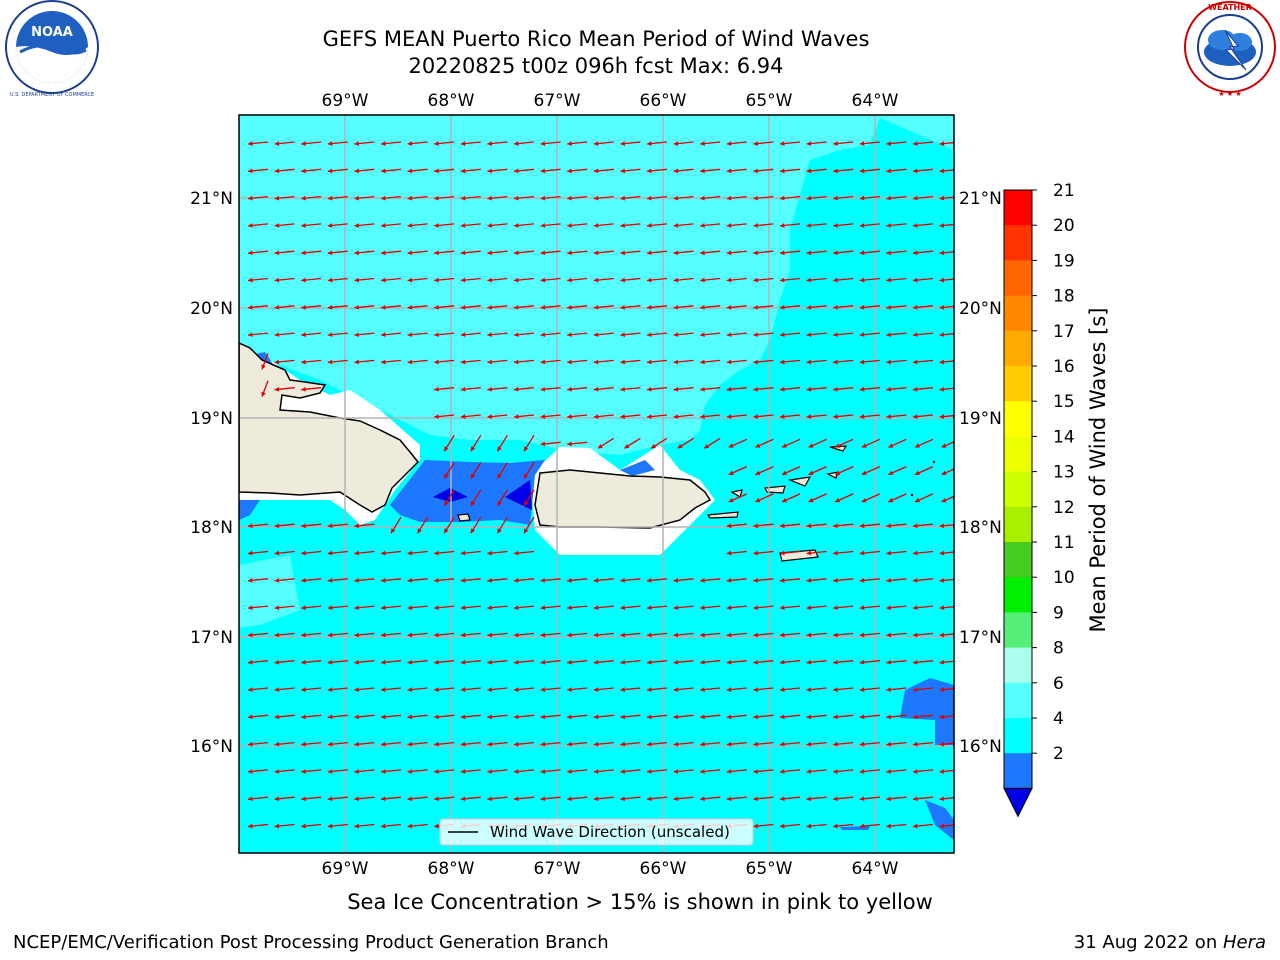 The height and width of the screenshot is (960, 1280). What do you see at coordinates (769, 869) in the screenshot?
I see `lon-label: 65°W` at bounding box center [769, 869].